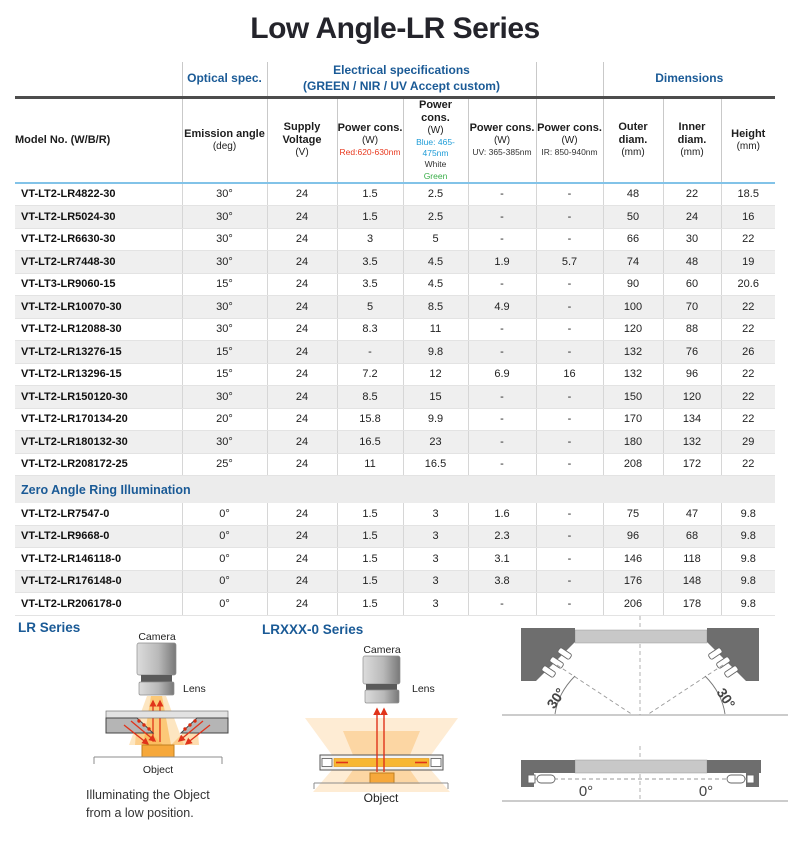 The height and width of the screenshot is (844, 790). Describe the element at coordinates (501, 375) in the screenshot. I see `value-cell: 6.9` at that location.